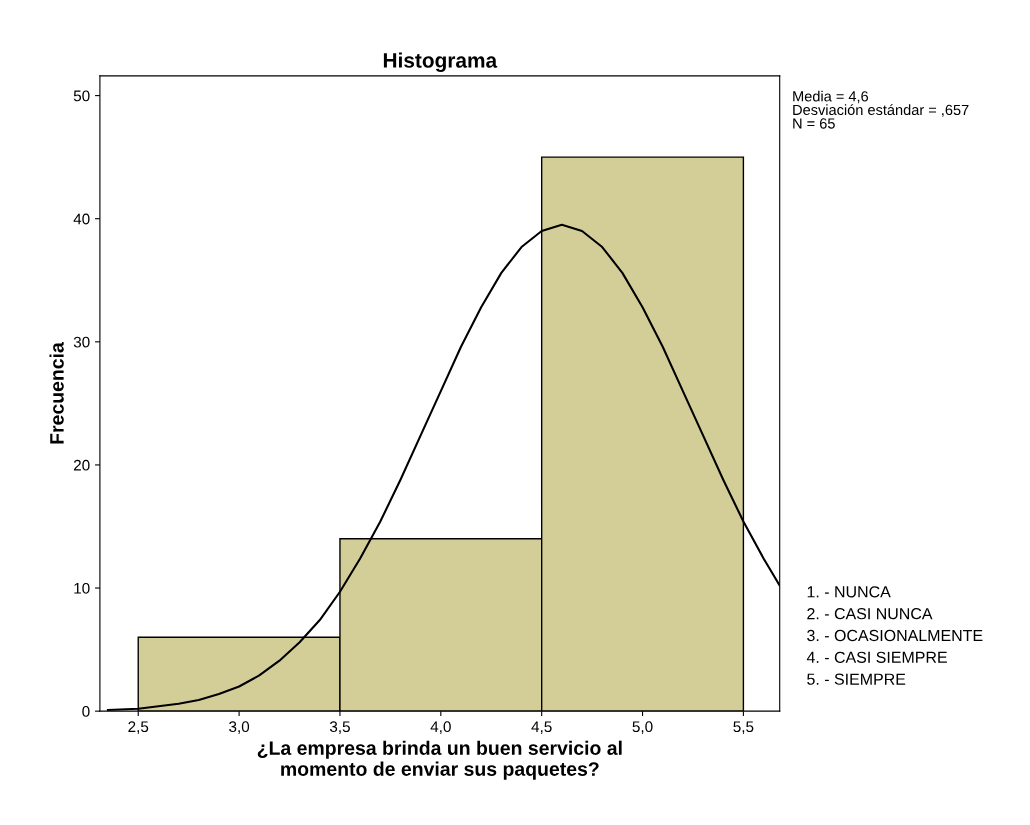  Describe the element at coordinates (82, 588) in the screenshot. I see `y-tick-label: 10` at that location.